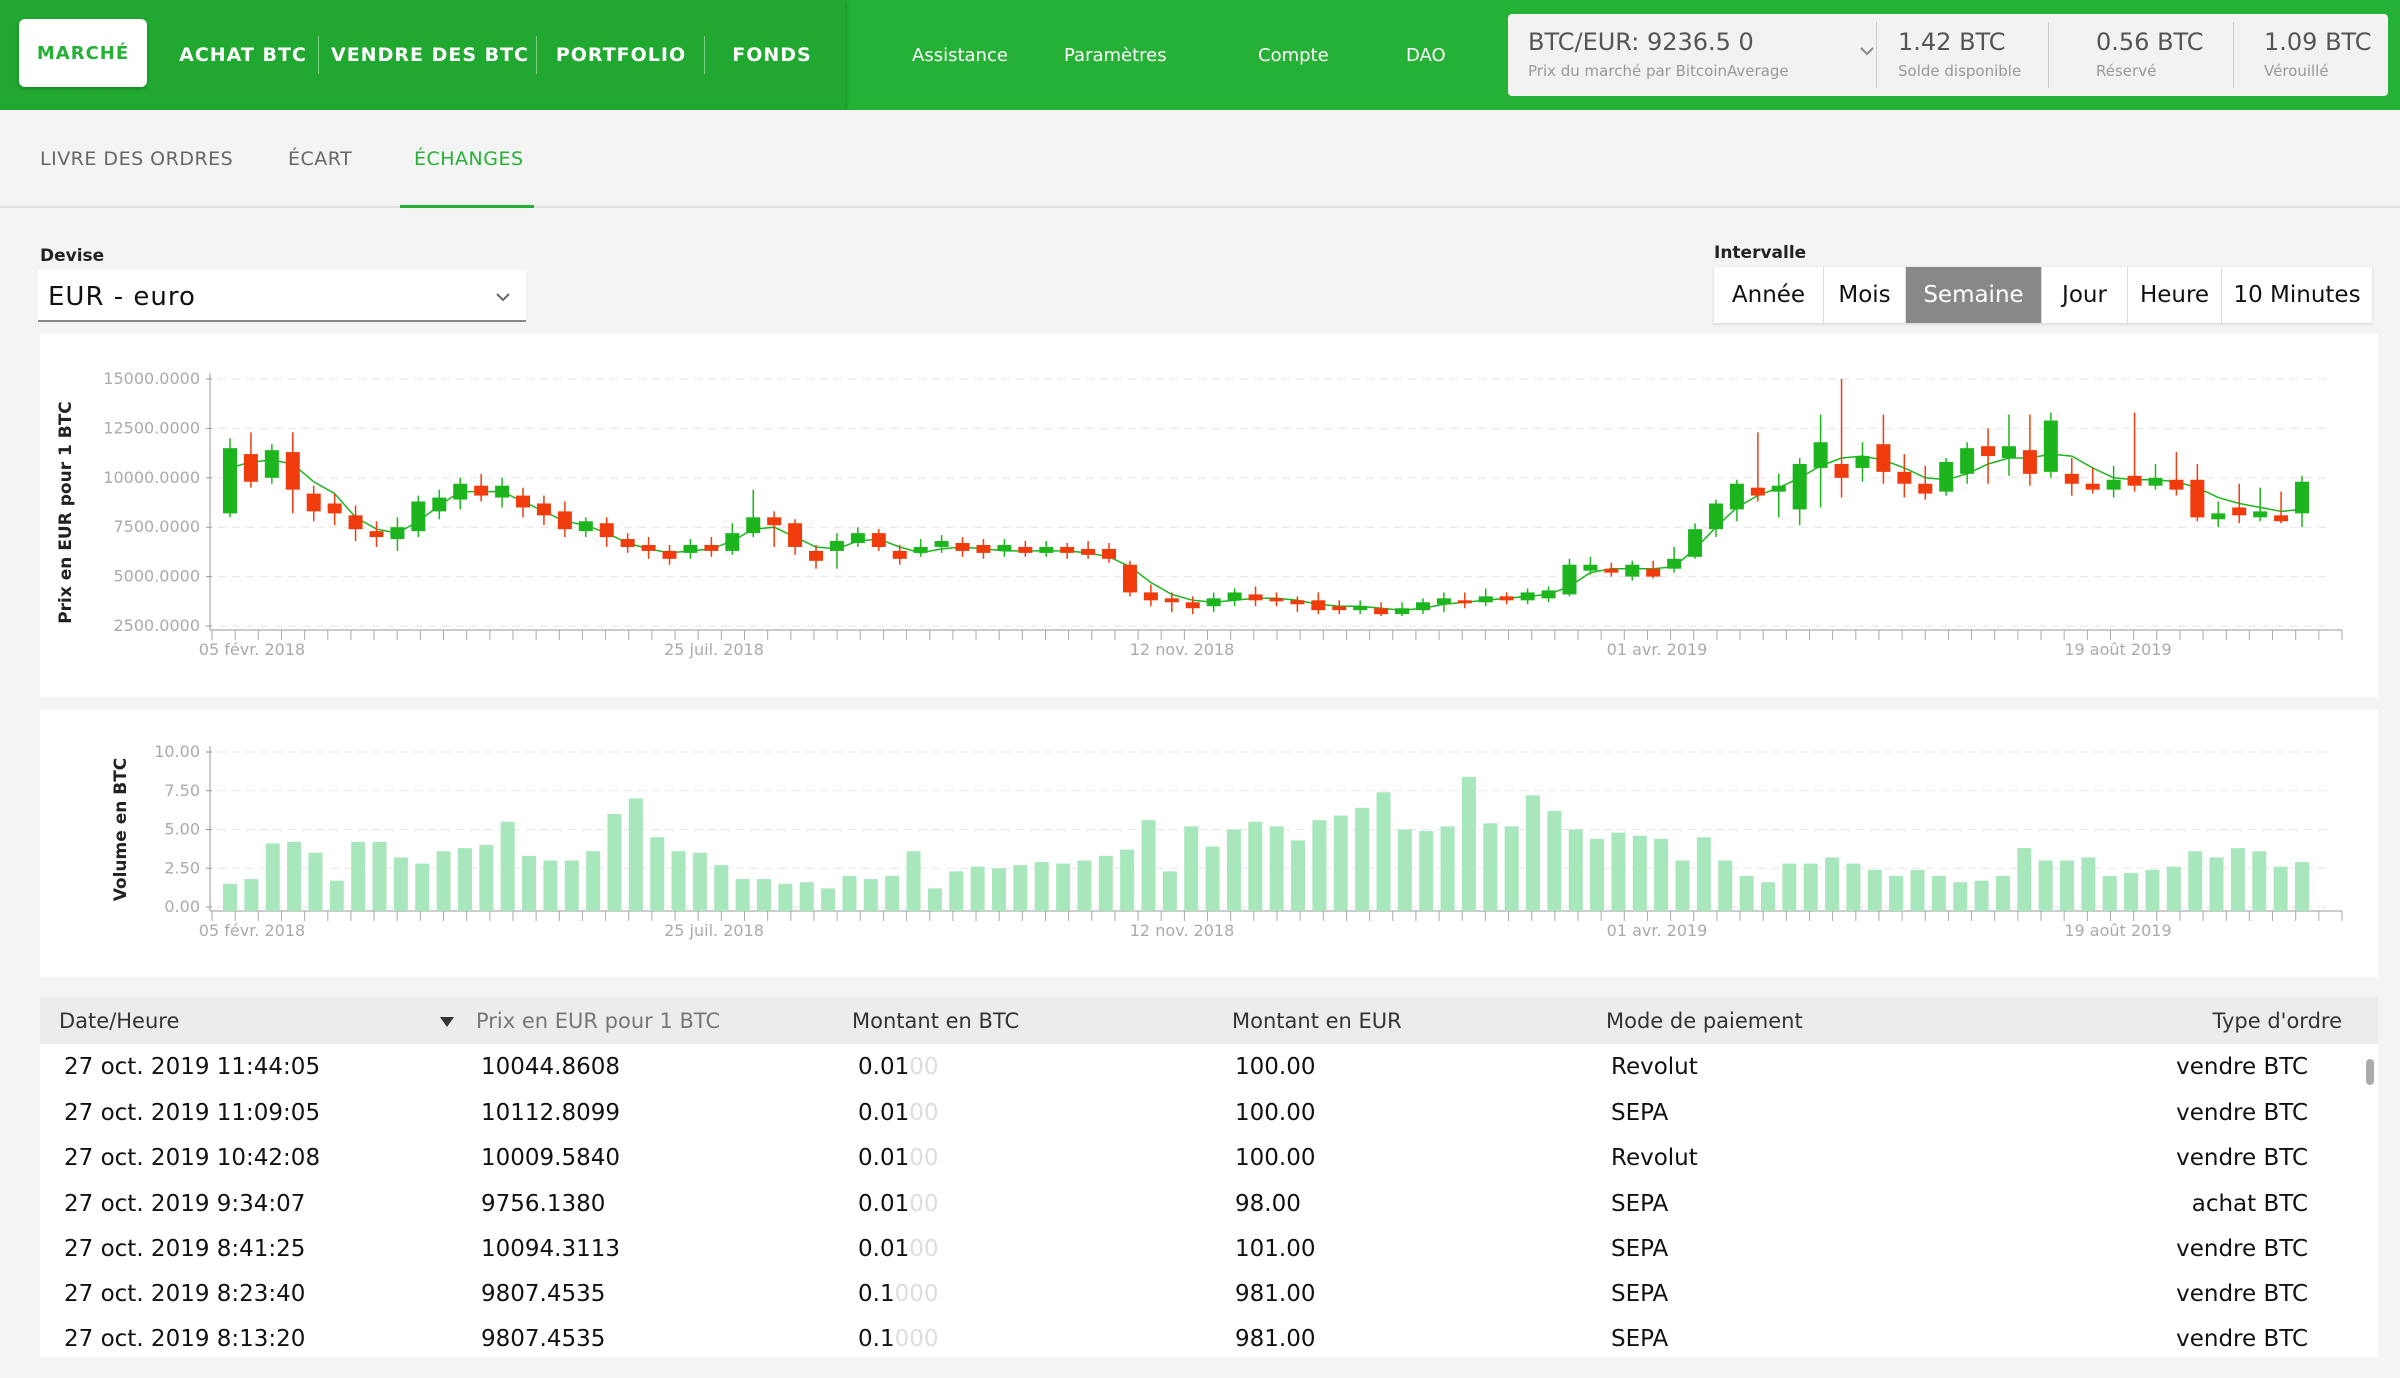  What do you see at coordinates (2175, 295) in the screenshot?
I see `interval-heure: Heure` at bounding box center [2175, 295].